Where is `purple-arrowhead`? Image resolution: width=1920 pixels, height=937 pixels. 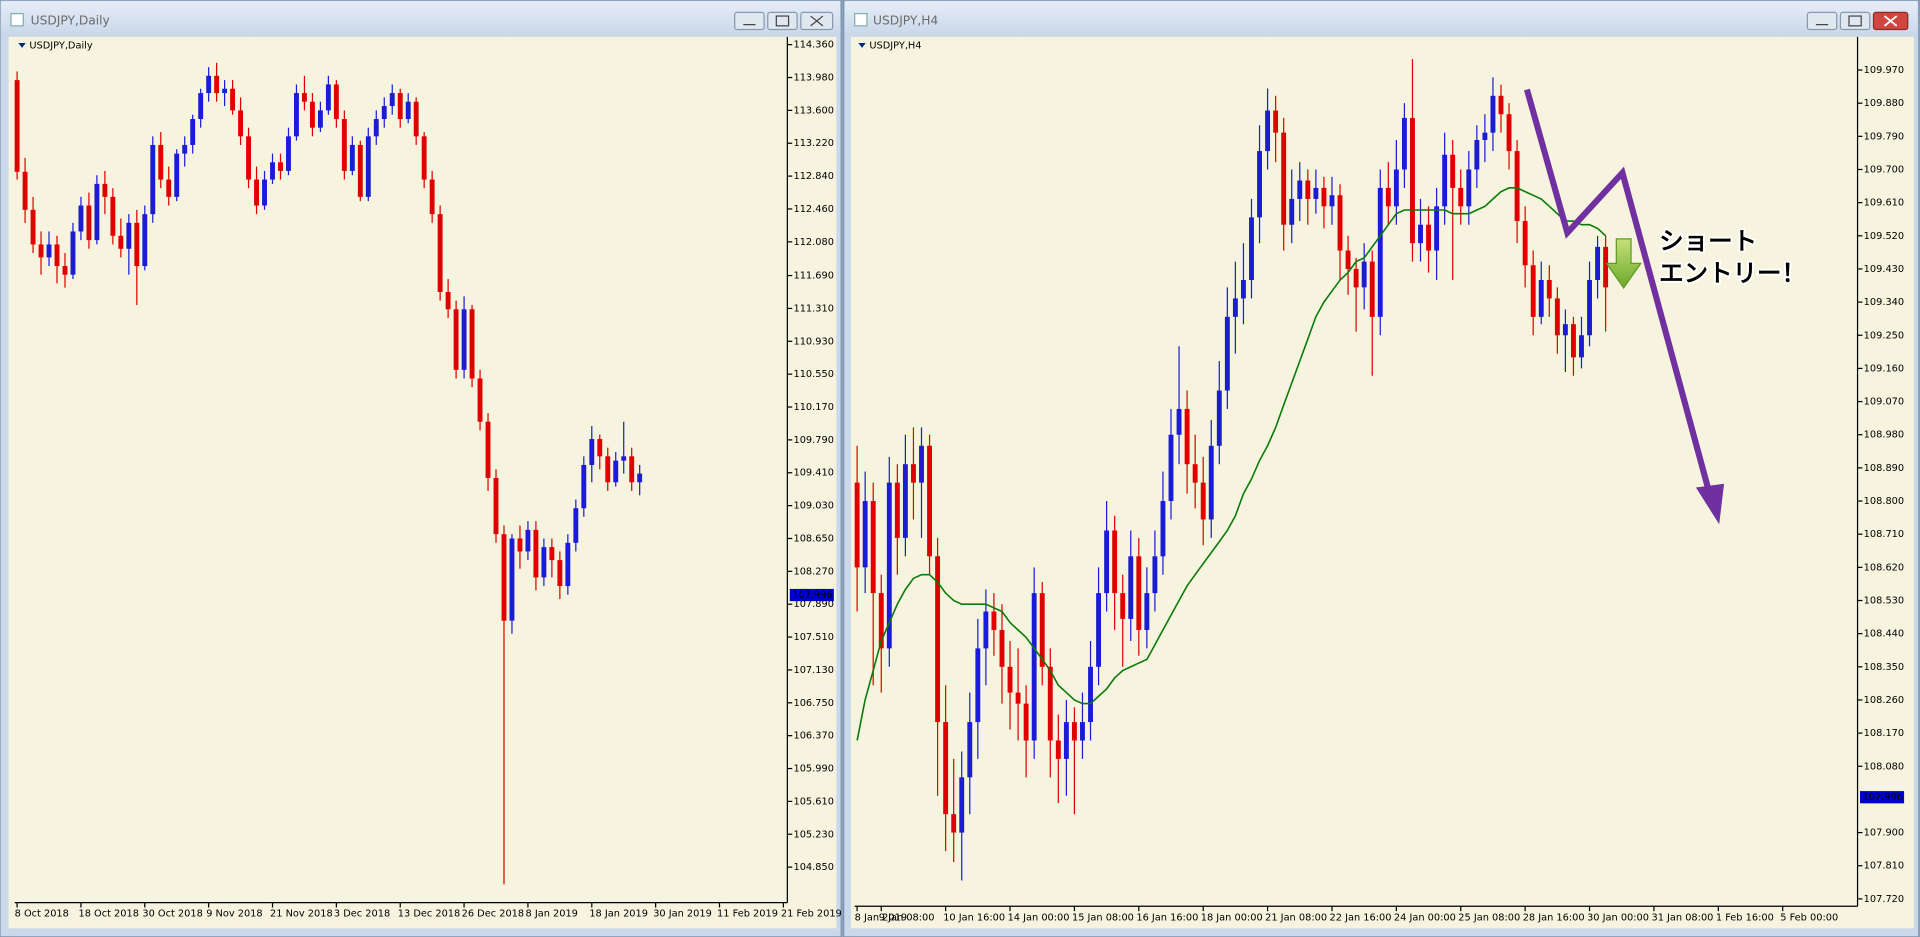
purple-arrowhead is located at coordinates (1710, 504).